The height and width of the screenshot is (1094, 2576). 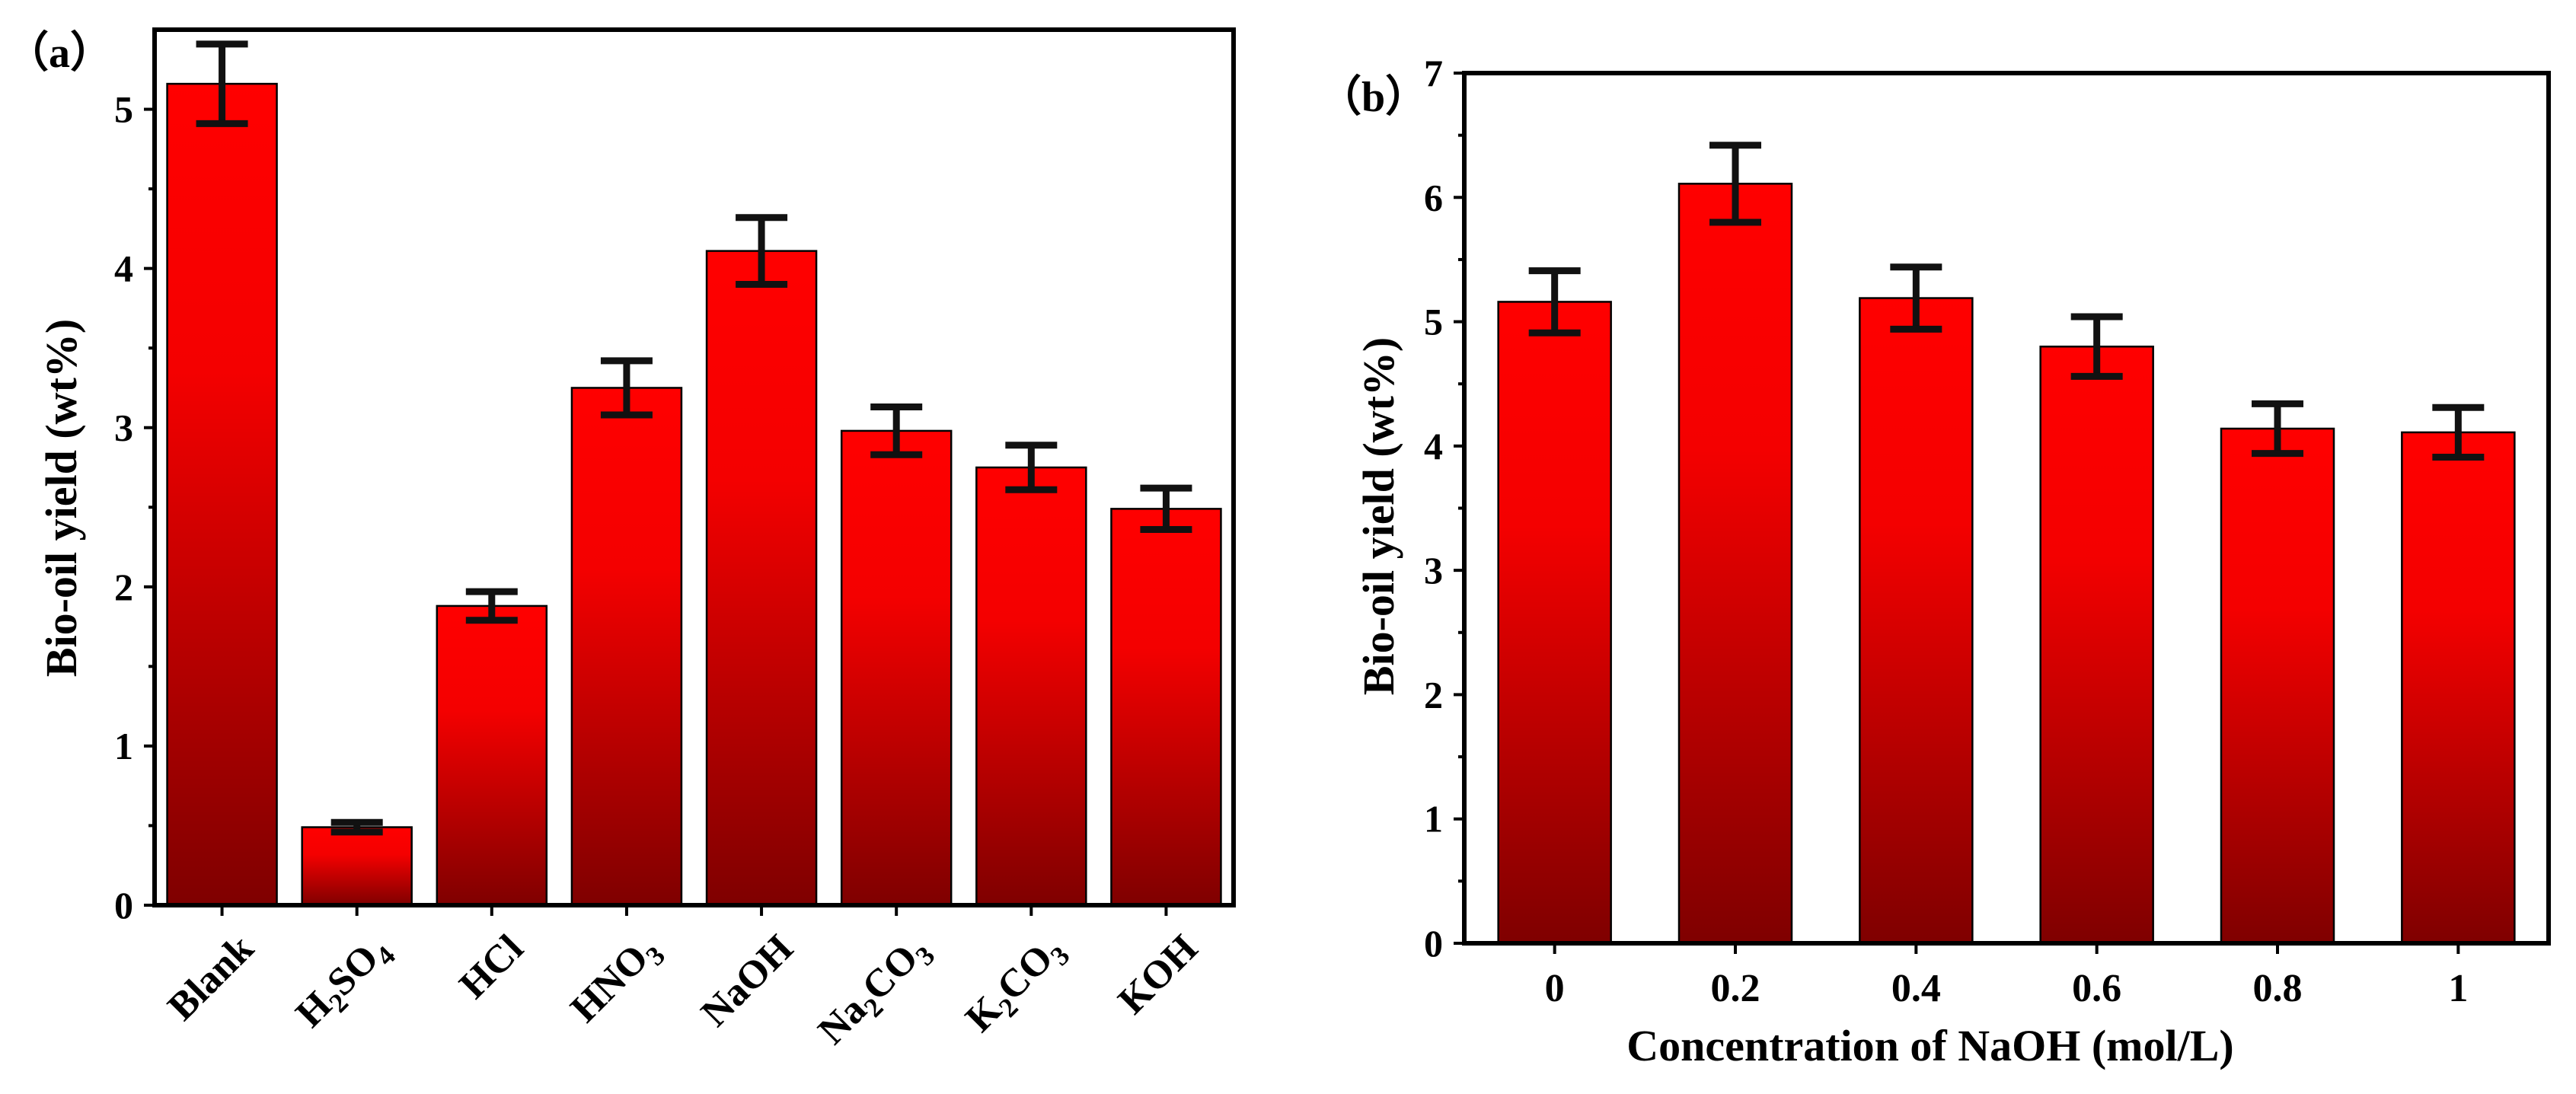 What do you see at coordinates (492, 755) in the screenshot?
I see `bar-a-hcl` at bounding box center [492, 755].